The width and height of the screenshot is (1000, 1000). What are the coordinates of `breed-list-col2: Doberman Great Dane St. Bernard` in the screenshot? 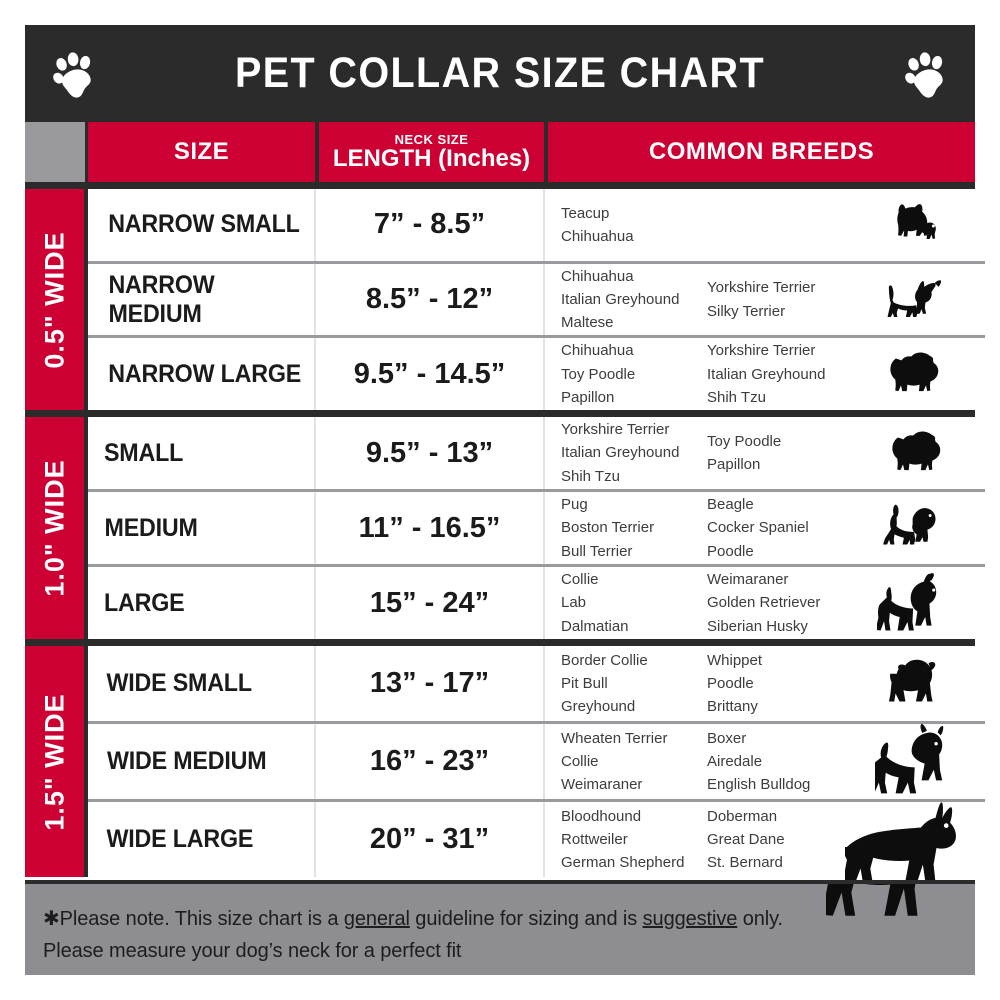 It's located at (787, 840).